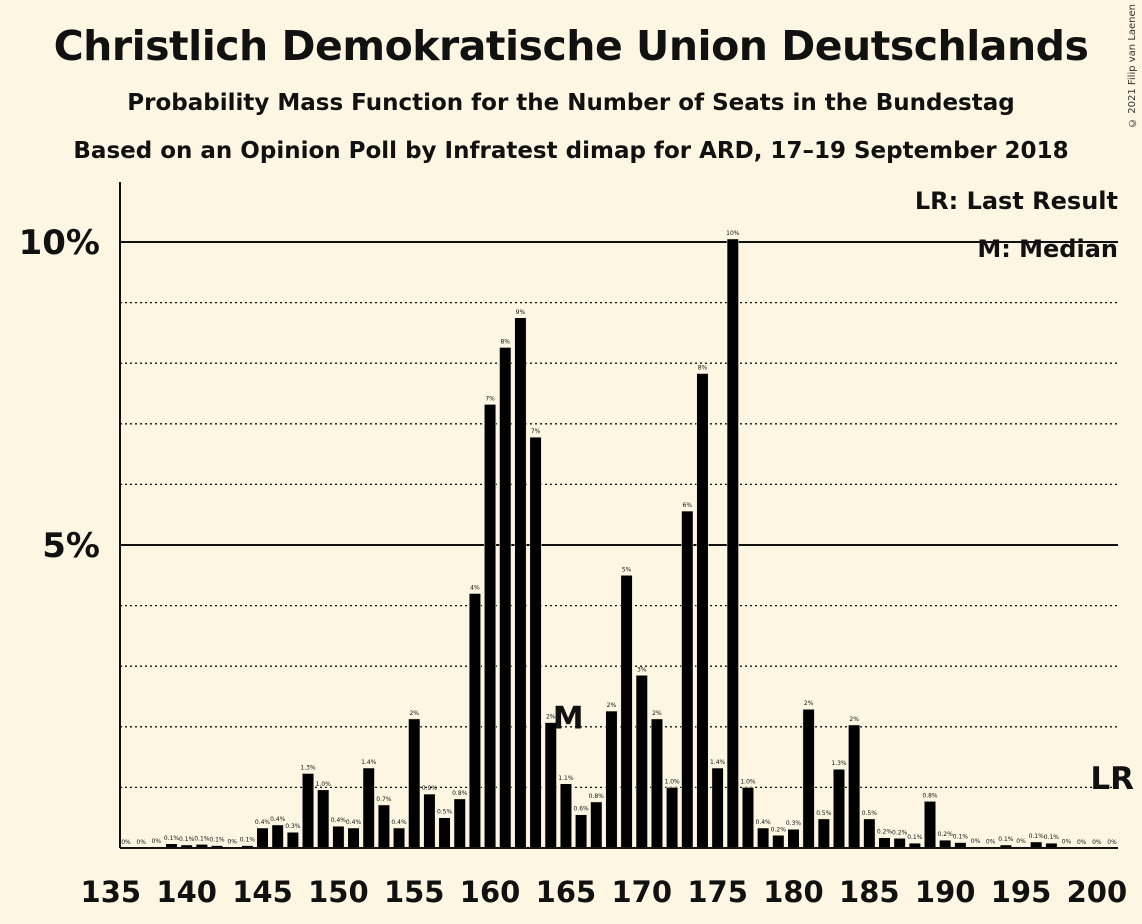 This screenshot has width=1142, height=924. Describe the element at coordinates (59, 243) in the screenshot. I see `y-tick-label: 10%` at that location.